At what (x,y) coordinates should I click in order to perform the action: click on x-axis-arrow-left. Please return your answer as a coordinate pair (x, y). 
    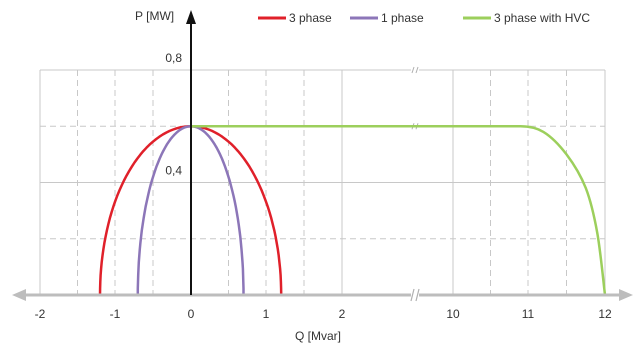
    Looking at the image, I should click on (19, 295).